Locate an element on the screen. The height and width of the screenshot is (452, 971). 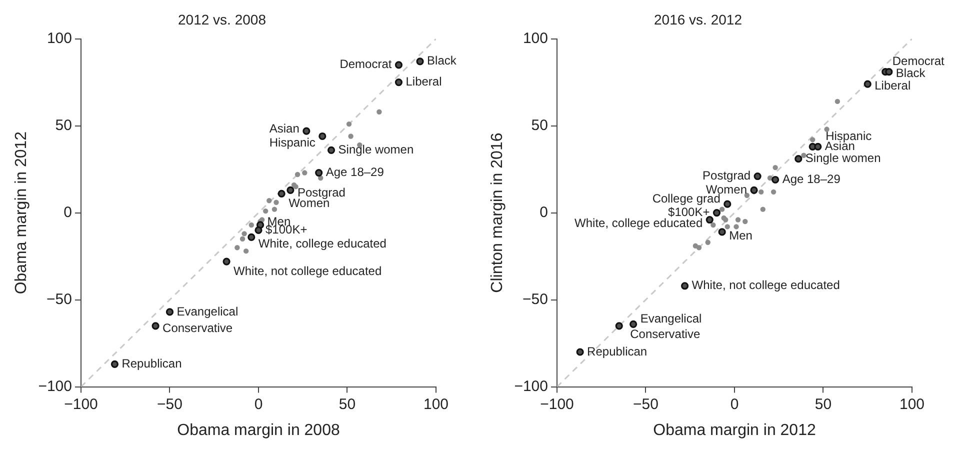
y-axis-title: Clinton margin in 2016 is located at coordinates (497, 212).